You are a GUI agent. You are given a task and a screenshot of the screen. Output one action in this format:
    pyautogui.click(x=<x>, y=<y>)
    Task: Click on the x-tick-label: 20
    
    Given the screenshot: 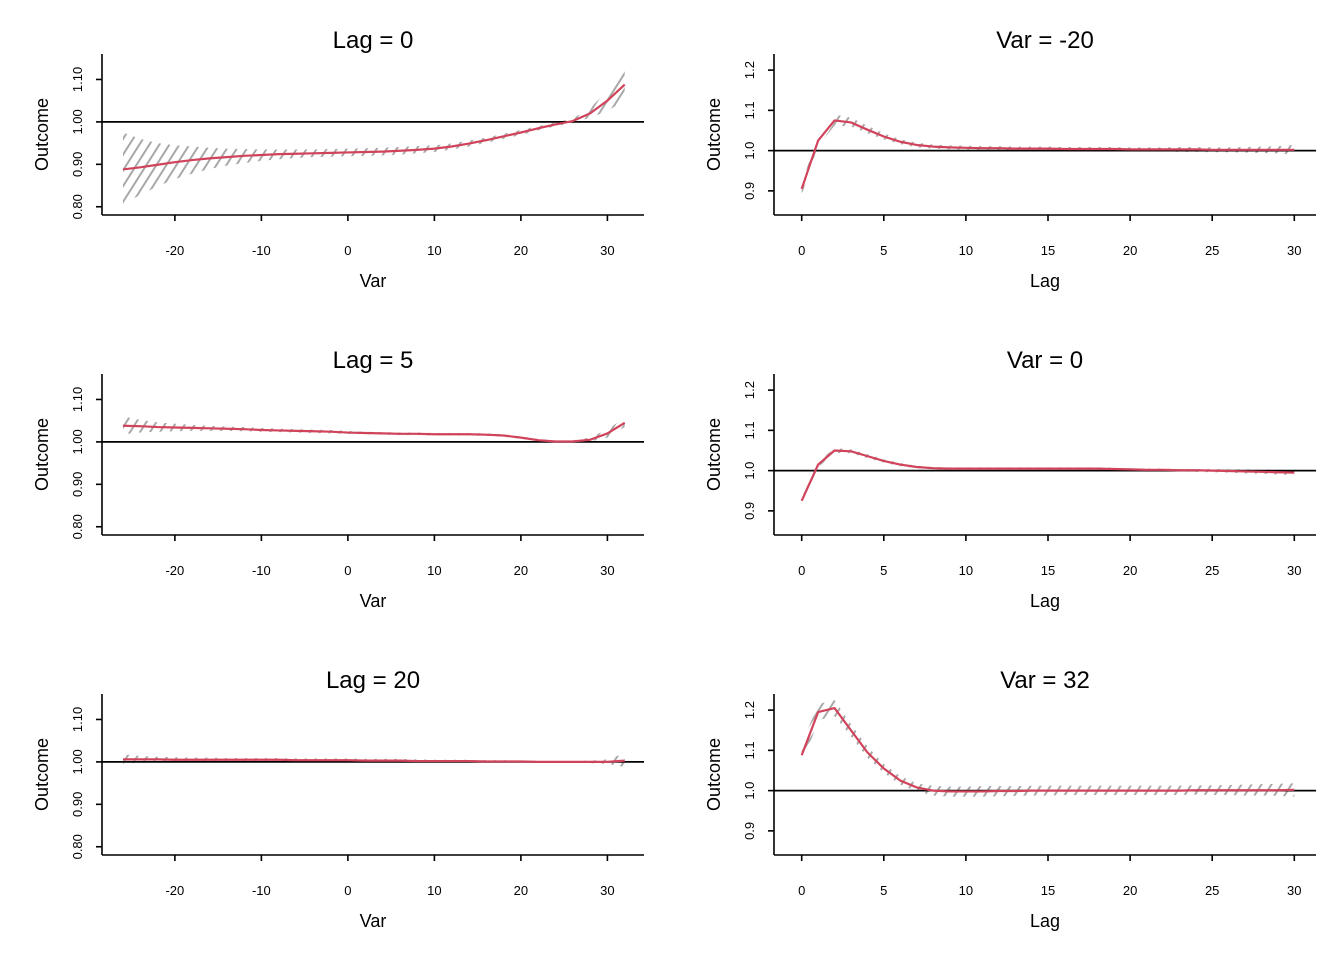 What is the action you would take?
    pyautogui.click(x=1130, y=250)
    